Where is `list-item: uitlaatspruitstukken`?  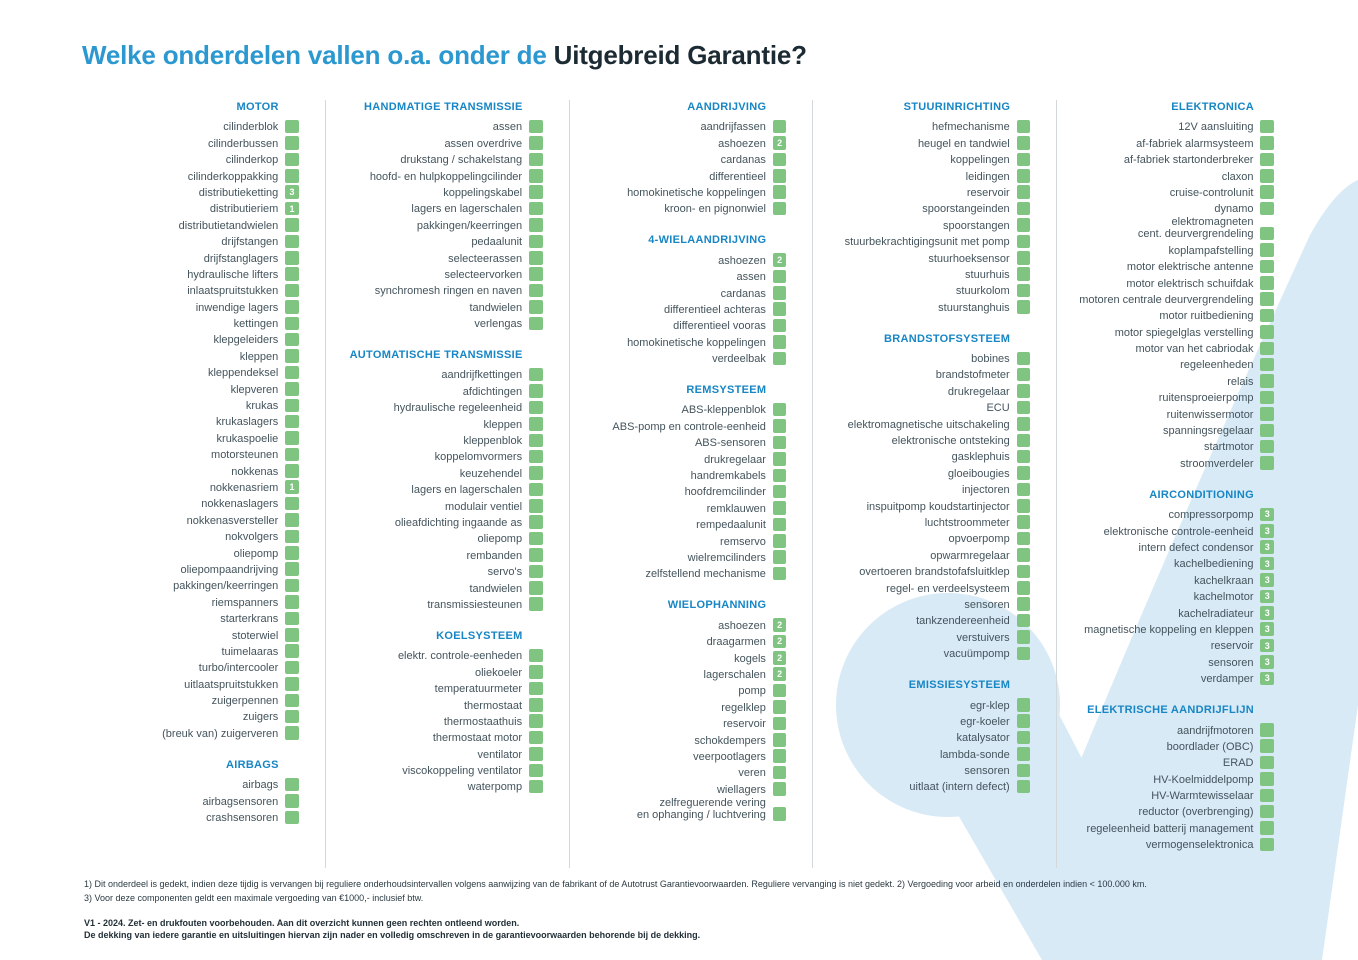 list-item: uitlaatspruitstukken is located at coordinates (203, 683).